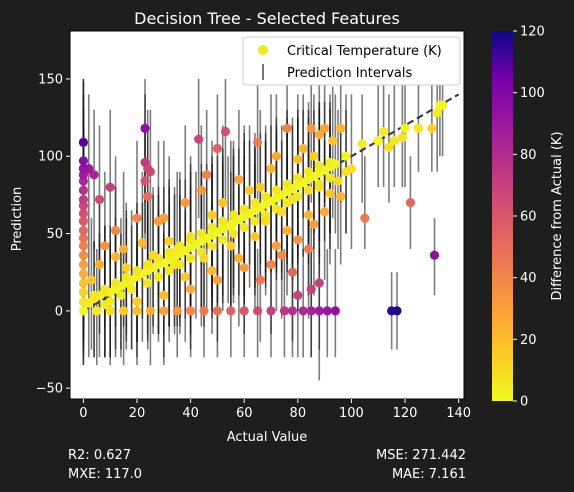 The height and width of the screenshot is (492, 574). Describe the element at coordinates (83, 413) in the screenshot. I see `x-tick-label: 0` at that location.